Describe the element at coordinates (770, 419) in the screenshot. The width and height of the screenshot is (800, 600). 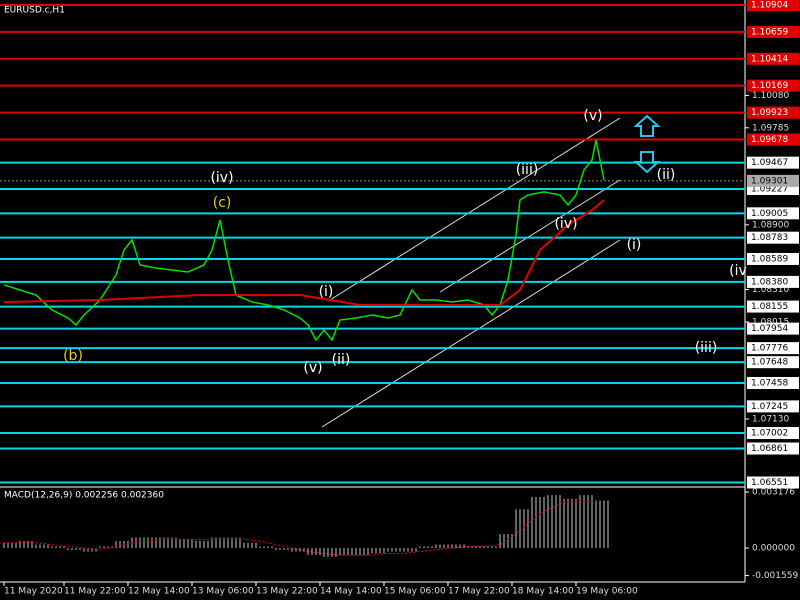
I see `y-tick-label: 1.07130` at that location.